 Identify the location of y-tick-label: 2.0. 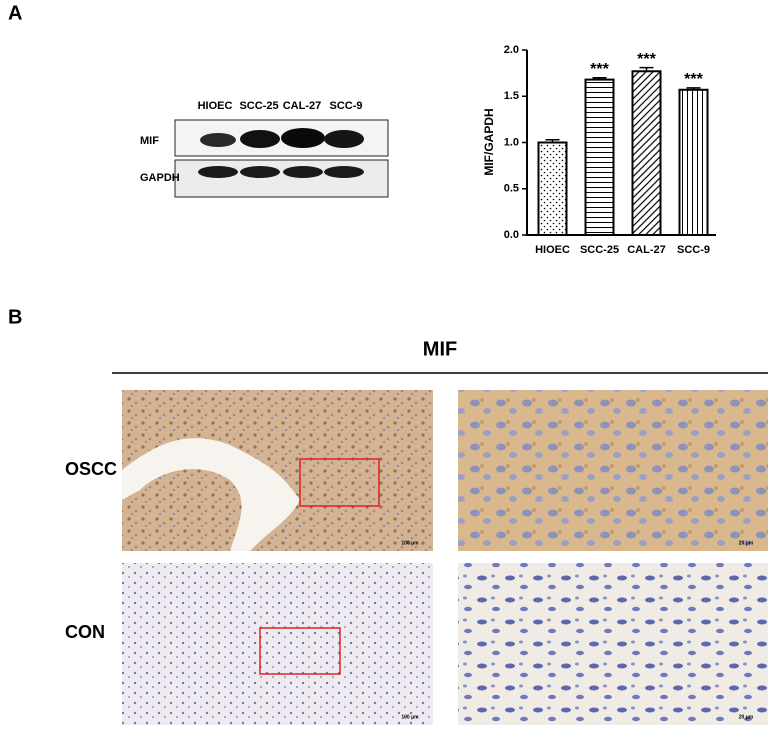
(511, 50).